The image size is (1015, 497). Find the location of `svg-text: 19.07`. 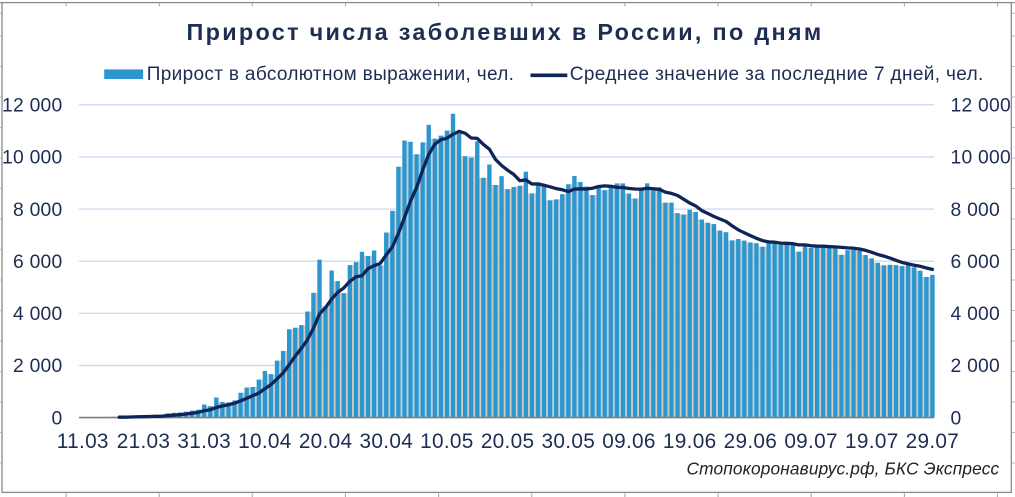

svg-text: 19.07 is located at coordinates (872, 441).